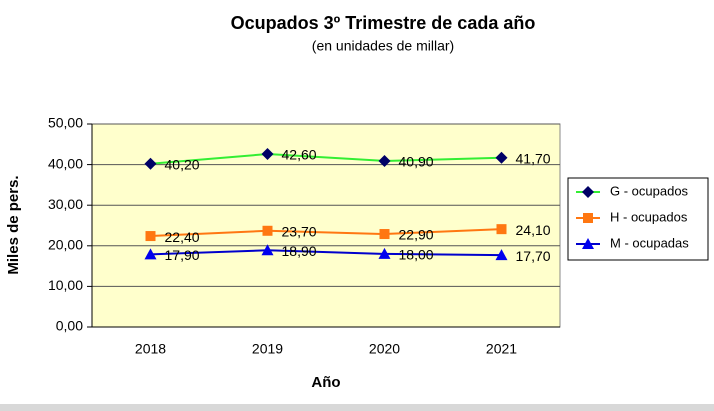 The width and height of the screenshot is (714, 411). Describe the element at coordinates (533, 158) in the screenshot. I see `data-label: 41,70` at that location.